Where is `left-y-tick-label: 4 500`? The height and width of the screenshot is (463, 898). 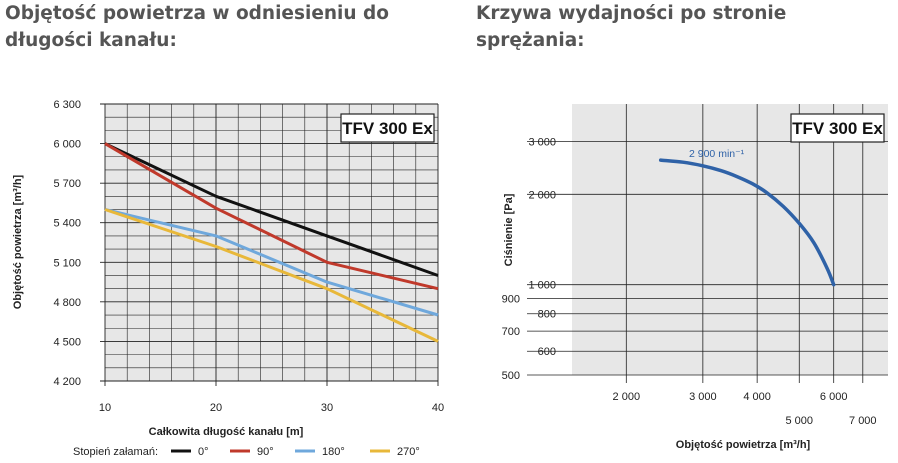
left-y-tick-label: 4 500 is located at coordinates (67, 342).